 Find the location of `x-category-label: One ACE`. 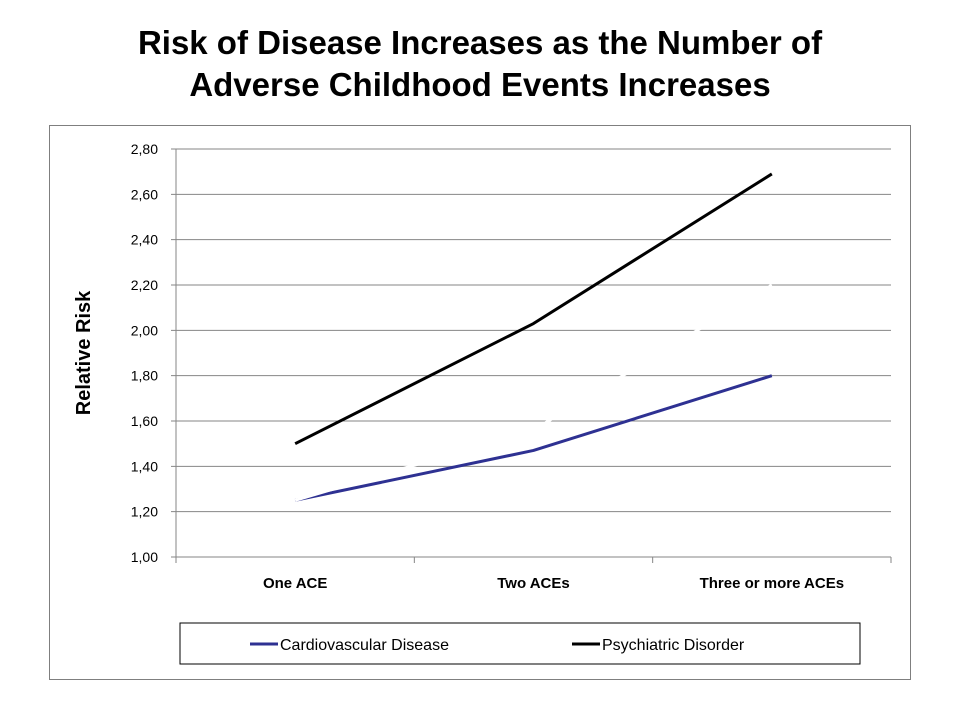

x-category-label: One ACE is located at coordinates (295, 583).